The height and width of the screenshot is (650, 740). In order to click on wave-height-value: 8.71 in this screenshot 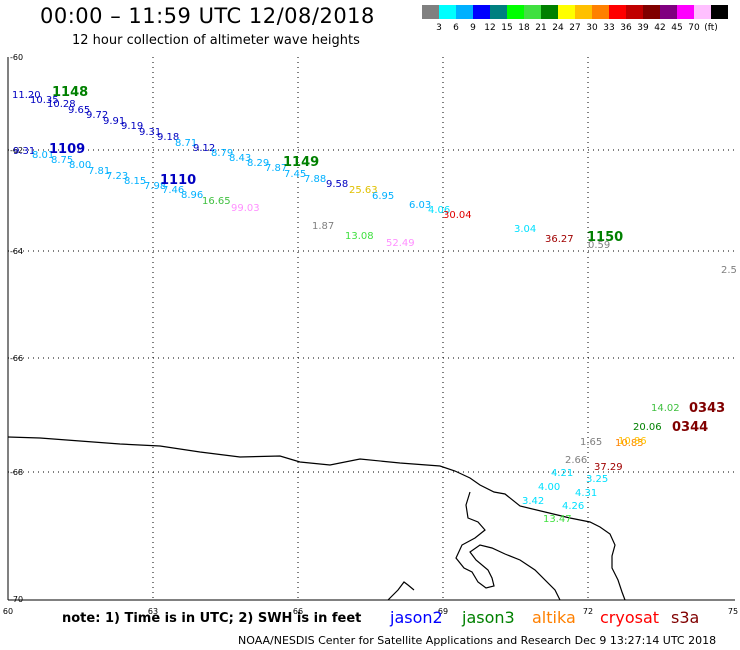, I will do `click(186, 143)`.